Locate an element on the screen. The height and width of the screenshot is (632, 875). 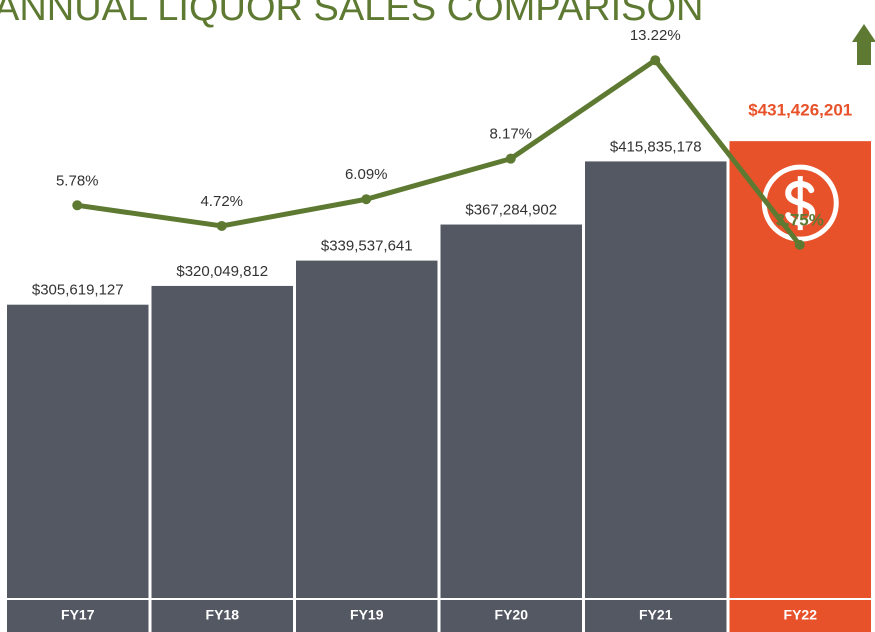
growth-label: 3.75% is located at coordinates (800, 219).